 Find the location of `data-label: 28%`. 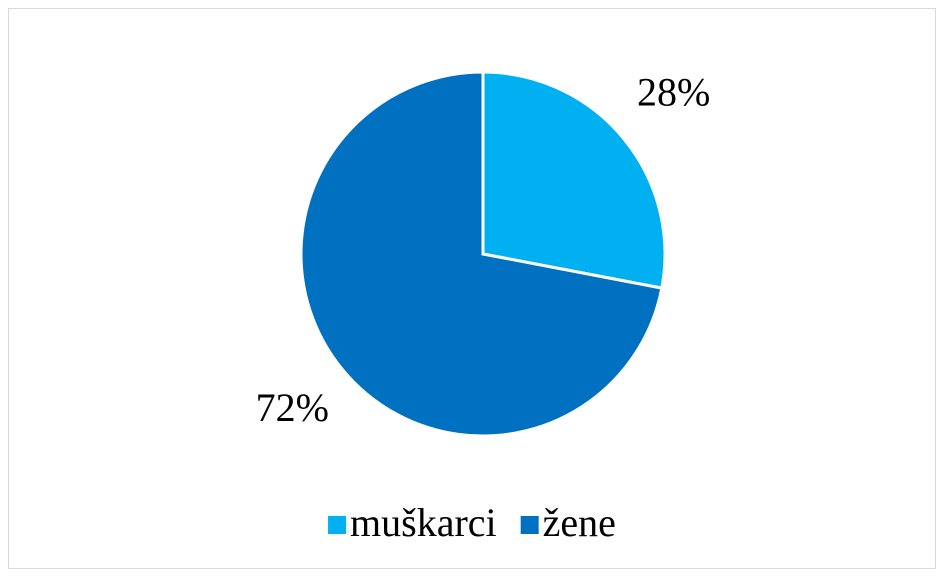

data-label: 28% is located at coordinates (673, 91).